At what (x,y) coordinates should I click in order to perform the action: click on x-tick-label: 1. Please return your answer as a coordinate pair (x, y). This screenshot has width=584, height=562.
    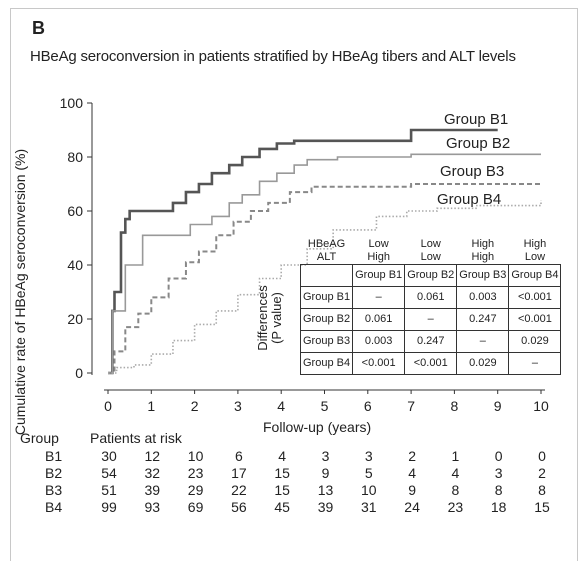
    Looking at the image, I should click on (151, 406).